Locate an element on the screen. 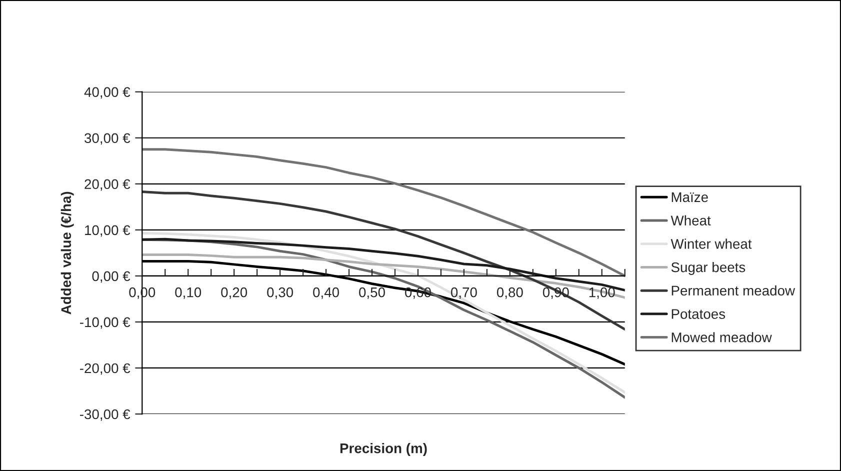  x-tick-label: 0,10 is located at coordinates (188, 293).